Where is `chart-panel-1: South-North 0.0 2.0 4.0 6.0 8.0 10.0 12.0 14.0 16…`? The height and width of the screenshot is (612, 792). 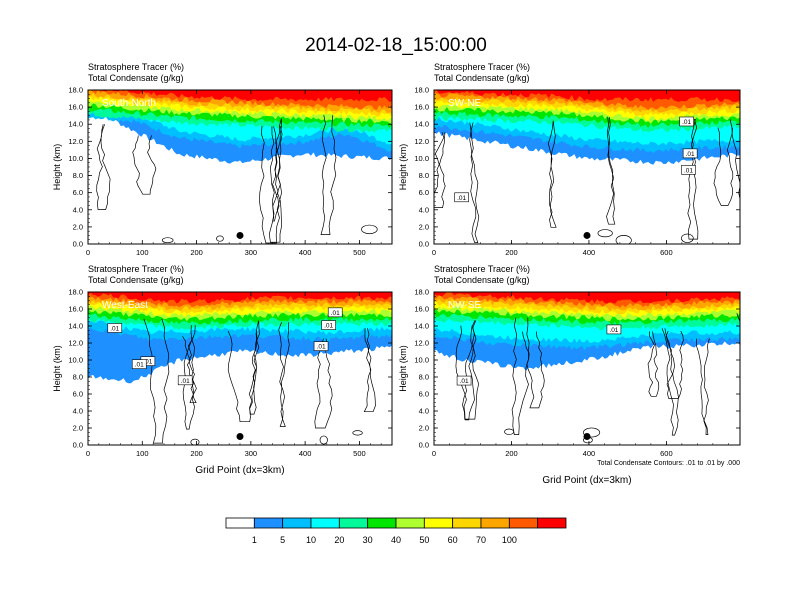 chart-panel-1: South-North 0.0 2.0 4.0 6.0 8.0 10.0 12.0 14.0 16… is located at coordinates (222, 159).